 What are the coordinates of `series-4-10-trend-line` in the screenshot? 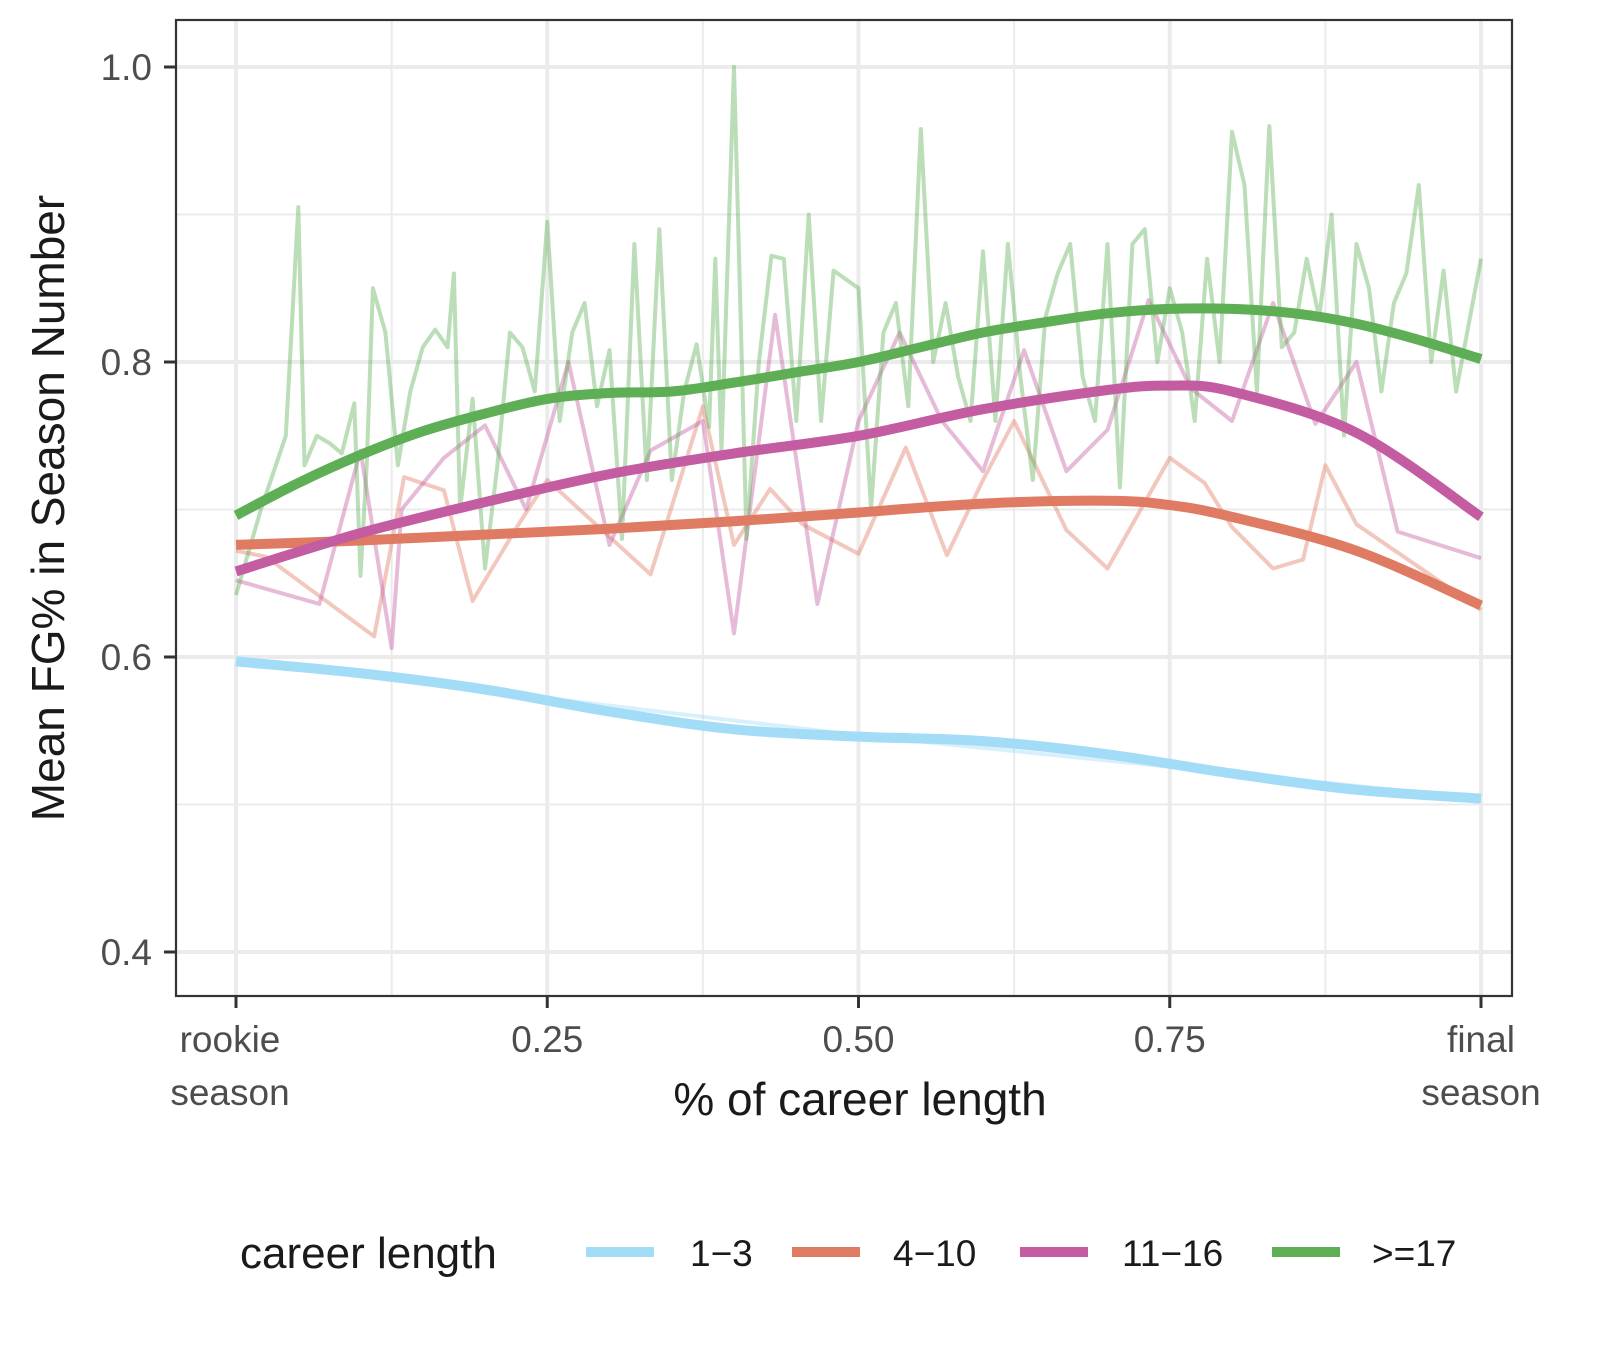 It's located at (859, 552).